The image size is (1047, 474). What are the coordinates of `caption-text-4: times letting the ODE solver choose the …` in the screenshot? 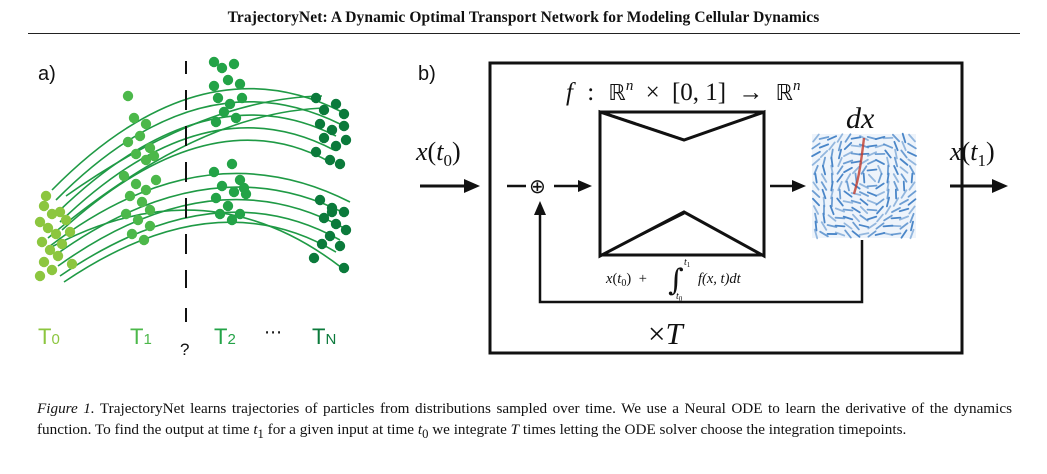 It's located at (713, 429).